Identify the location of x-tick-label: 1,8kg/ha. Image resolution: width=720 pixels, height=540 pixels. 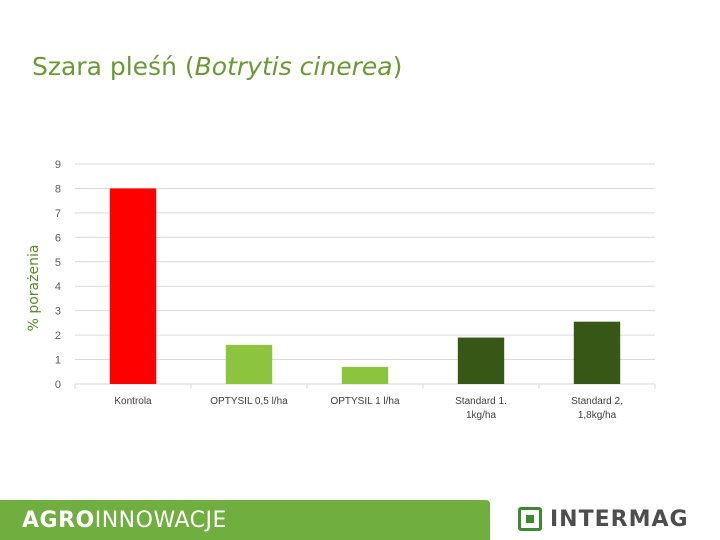
(597, 415).